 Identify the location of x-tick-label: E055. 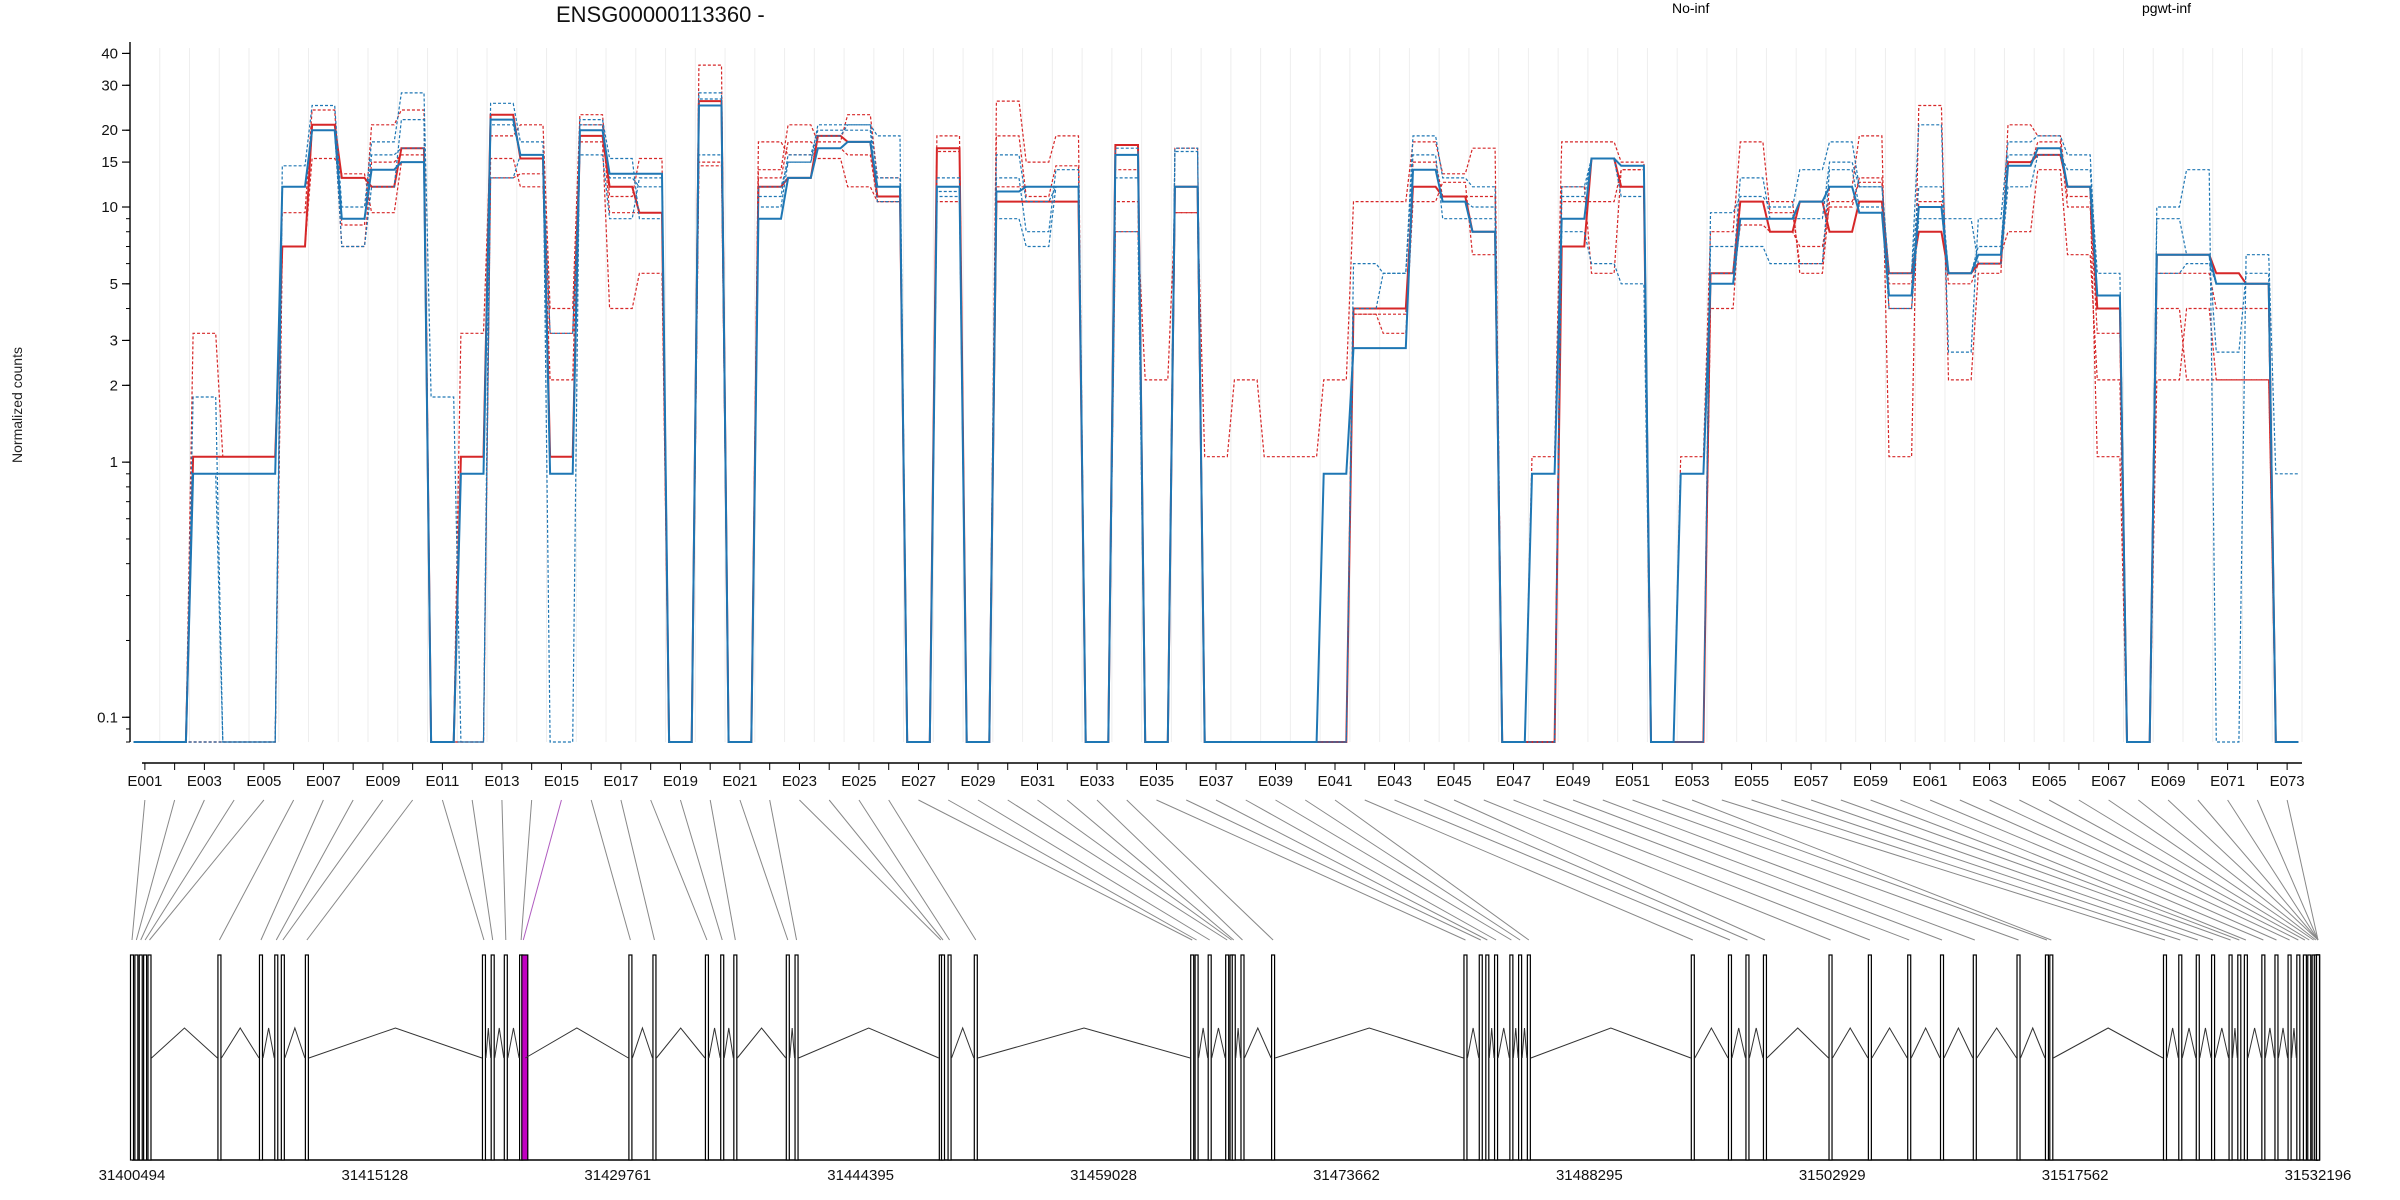
(1751, 781).